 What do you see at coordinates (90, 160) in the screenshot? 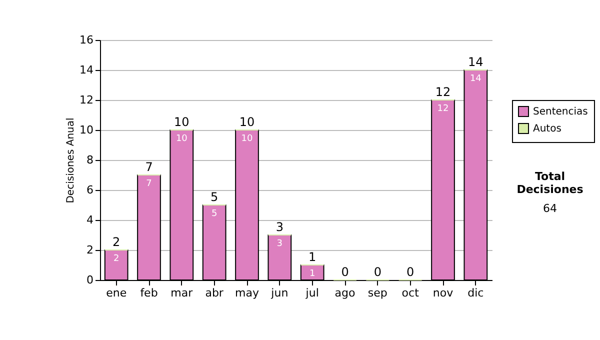
I see `y-tick-label: 8` at bounding box center [90, 160].